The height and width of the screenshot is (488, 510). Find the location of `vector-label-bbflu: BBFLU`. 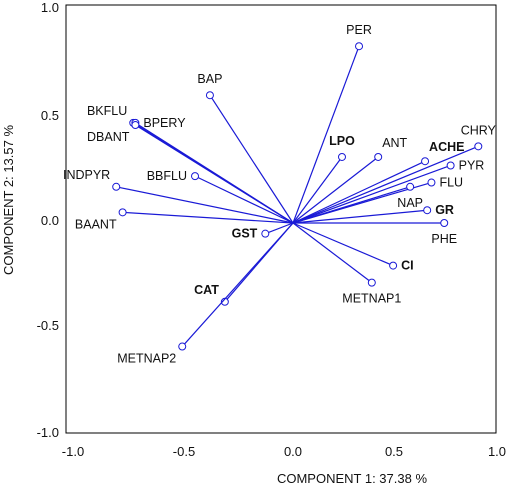

vector-label-bbflu: BBFLU is located at coordinates (167, 176).